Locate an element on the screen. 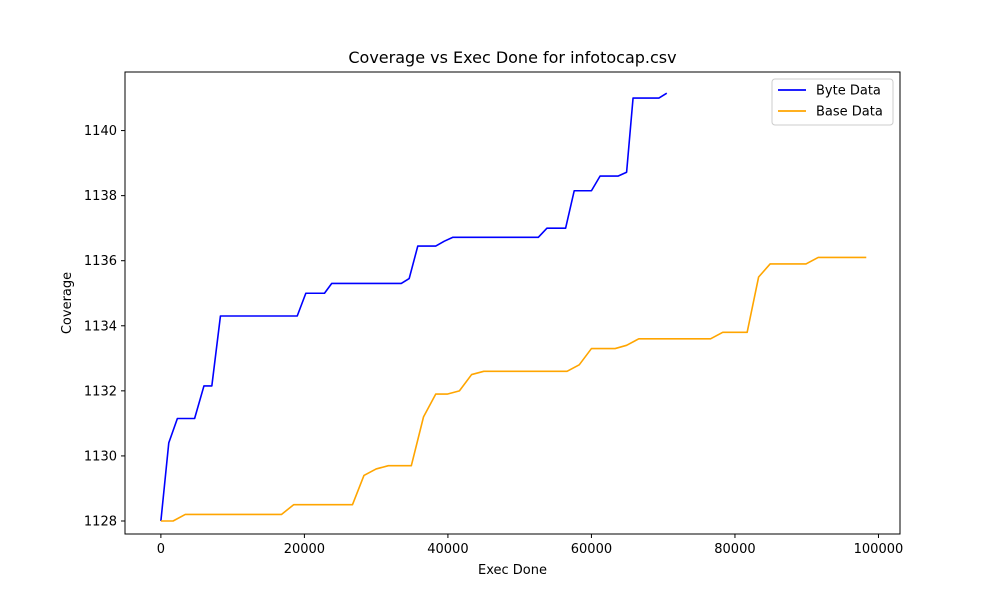  y-tick-label: 1134 is located at coordinates (100, 326).